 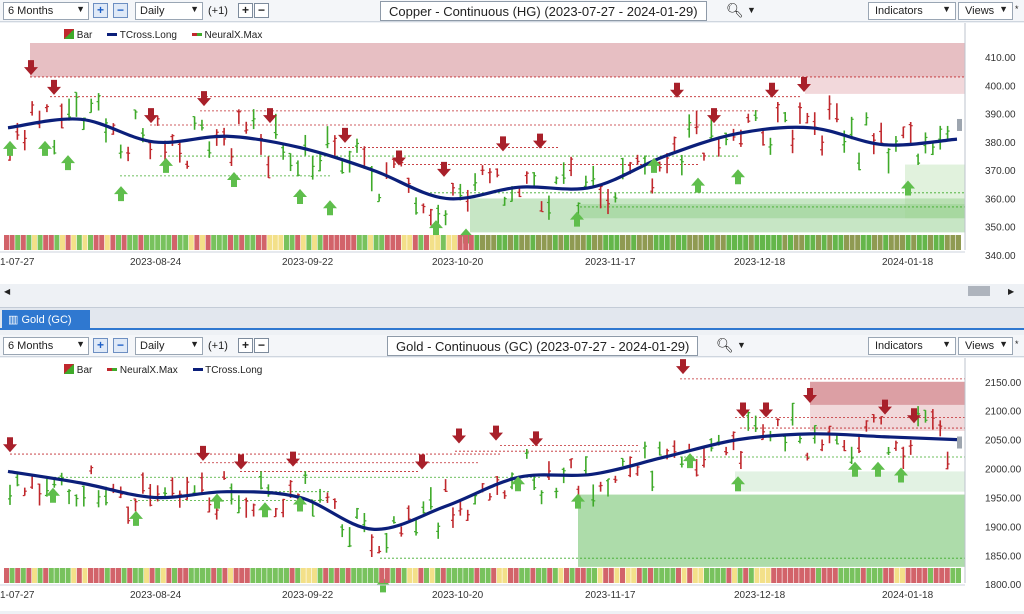 I want to click on gold-views-button: Views ▼, so click(x=985, y=346).